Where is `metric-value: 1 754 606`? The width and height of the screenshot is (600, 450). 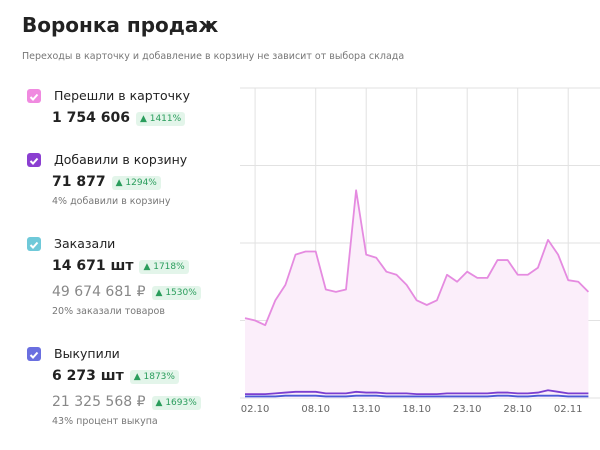 metric-value: 1 754 606 is located at coordinates (91, 118).